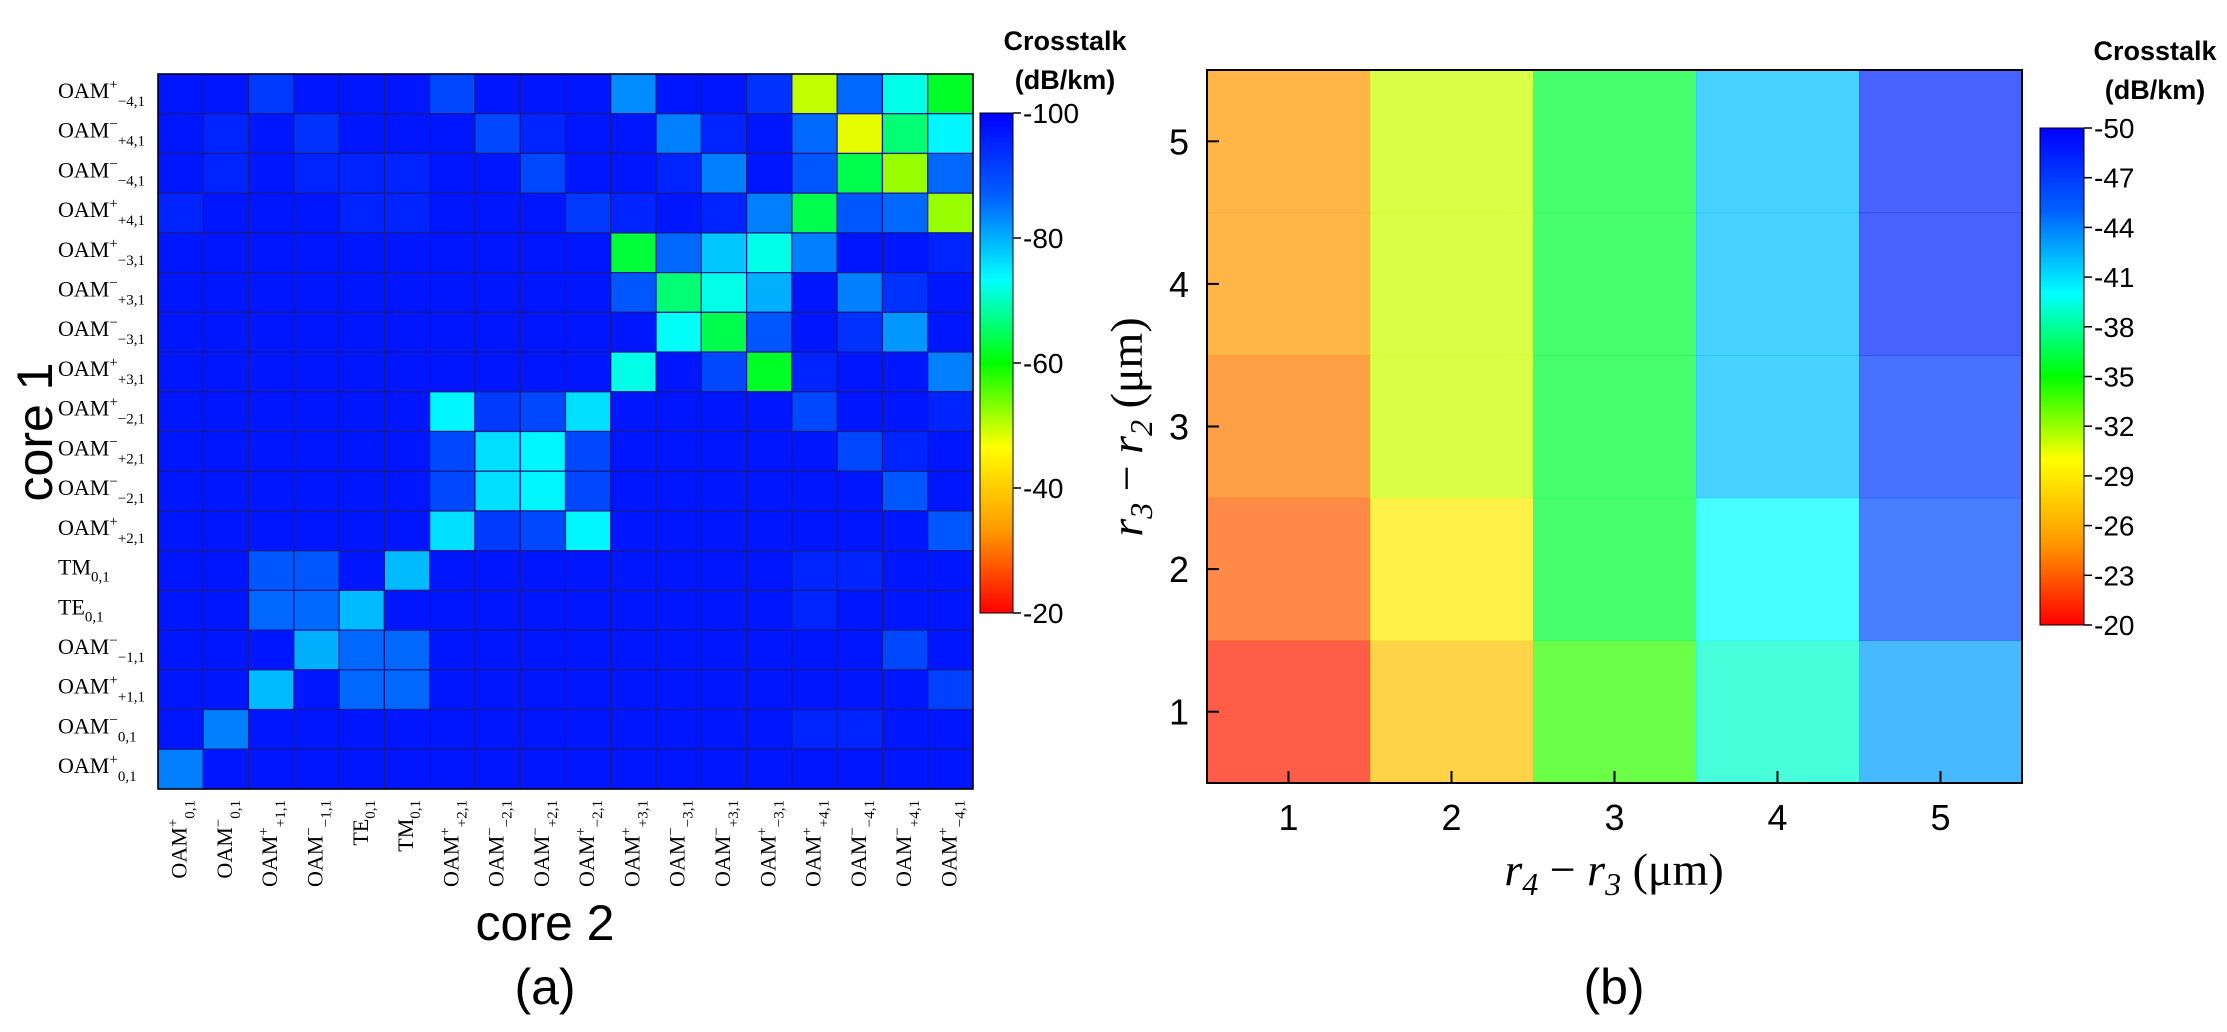 Image resolution: width=2227 pixels, height=1032 pixels. Describe the element at coordinates (2109, 377) in the screenshot. I see `colorbar-b-ticks: -50 -47 -44 -41 -38 -35 -32 -29 -26 -23 -20` at that location.